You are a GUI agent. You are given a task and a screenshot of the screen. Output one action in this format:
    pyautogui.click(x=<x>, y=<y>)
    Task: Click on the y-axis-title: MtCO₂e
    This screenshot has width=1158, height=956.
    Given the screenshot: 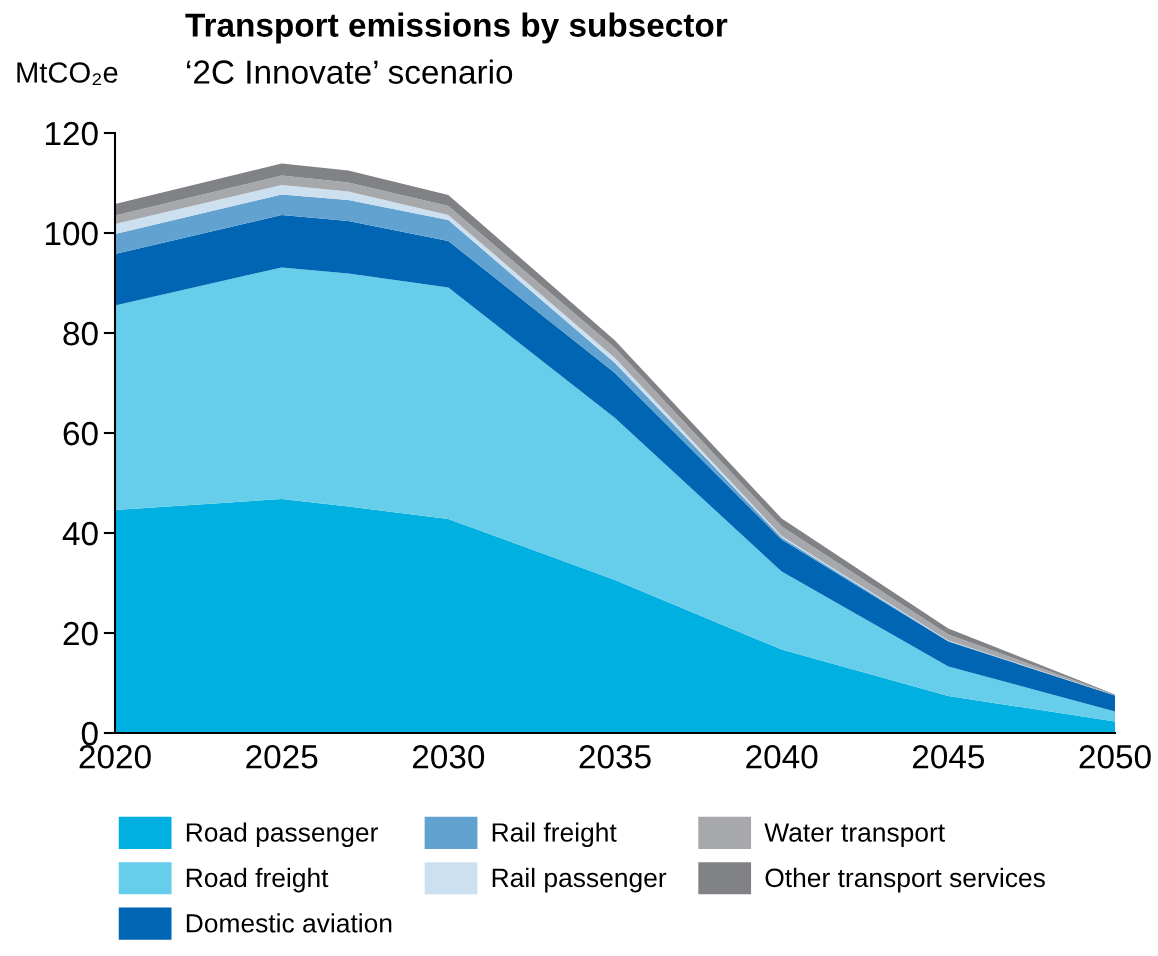 What is the action you would take?
    pyautogui.click(x=67, y=74)
    